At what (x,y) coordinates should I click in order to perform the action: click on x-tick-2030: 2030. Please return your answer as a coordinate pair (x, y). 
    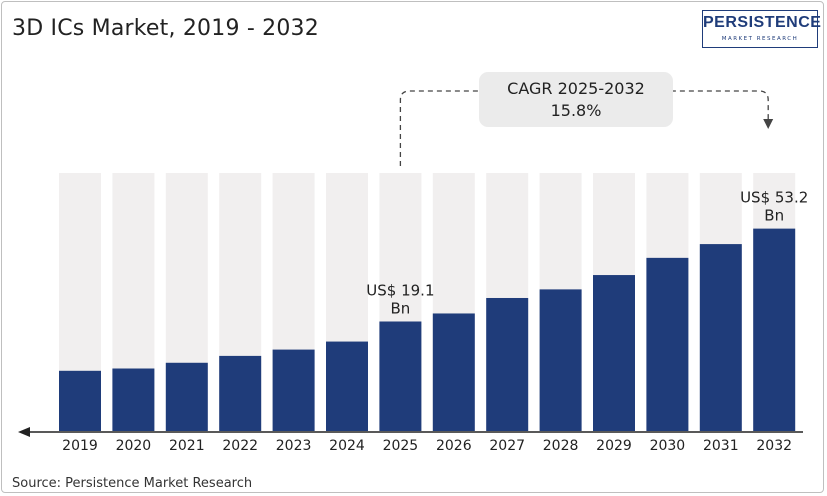
    Looking at the image, I should click on (668, 446).